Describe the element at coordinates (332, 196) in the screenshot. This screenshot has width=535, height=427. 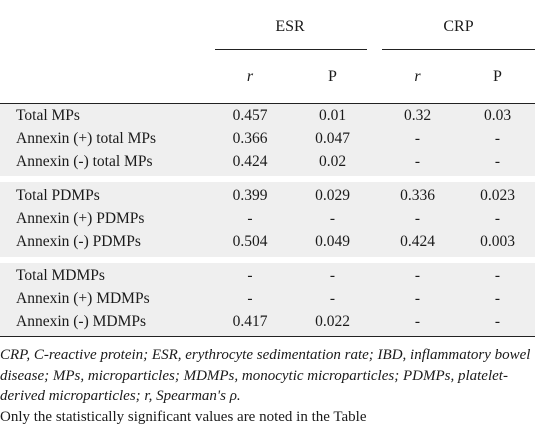
I see `esr-p-cell: 0.029` at that location.